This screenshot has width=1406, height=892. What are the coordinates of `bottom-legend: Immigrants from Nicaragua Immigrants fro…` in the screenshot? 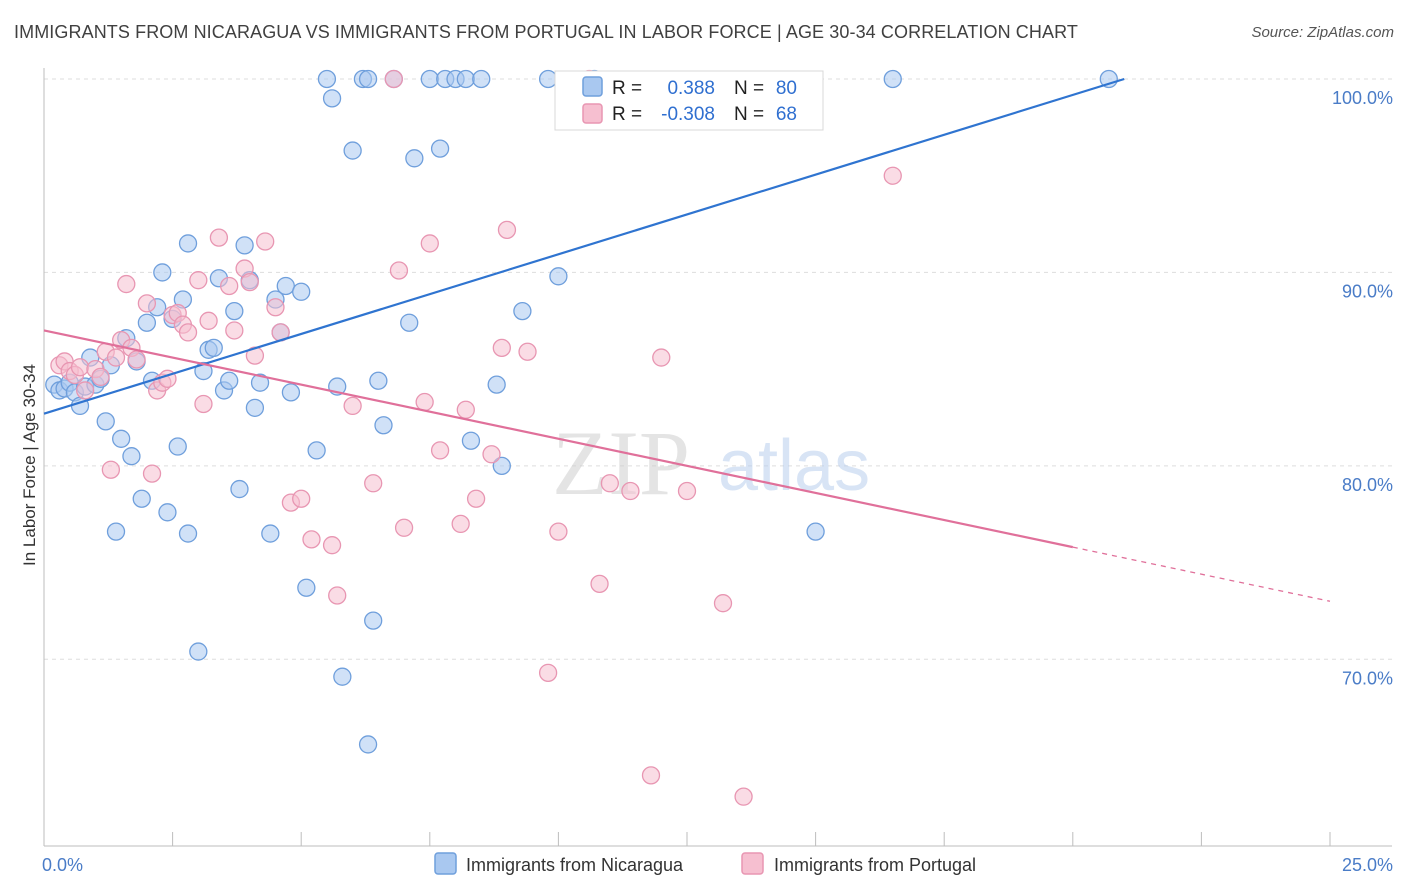 It's located at (705, 863).